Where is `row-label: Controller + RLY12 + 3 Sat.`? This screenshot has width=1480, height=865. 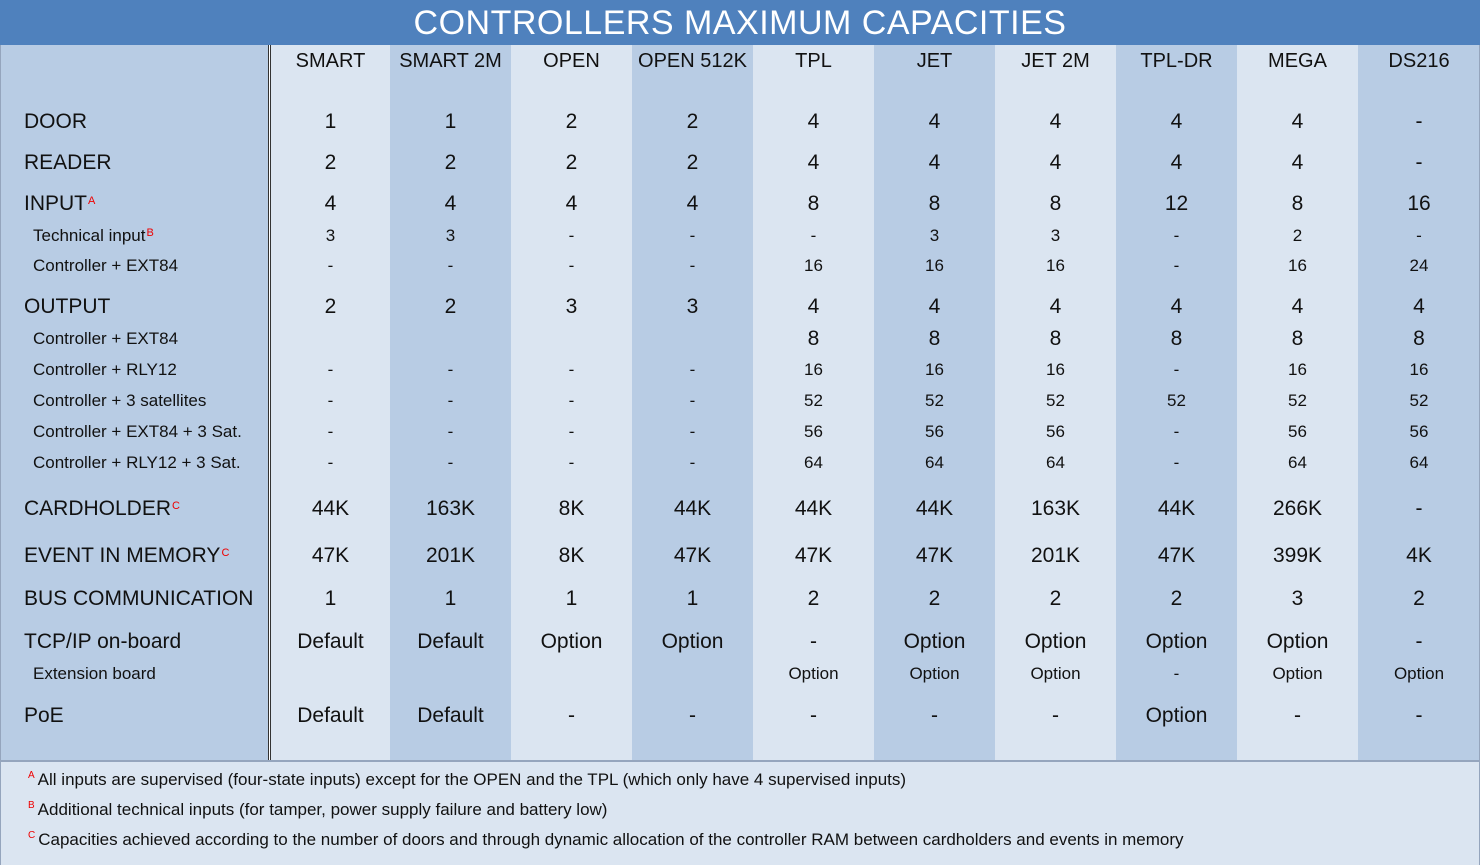 row-label: Controller + RLY12 + 3 Sat. is located at coordinates (137, 463).